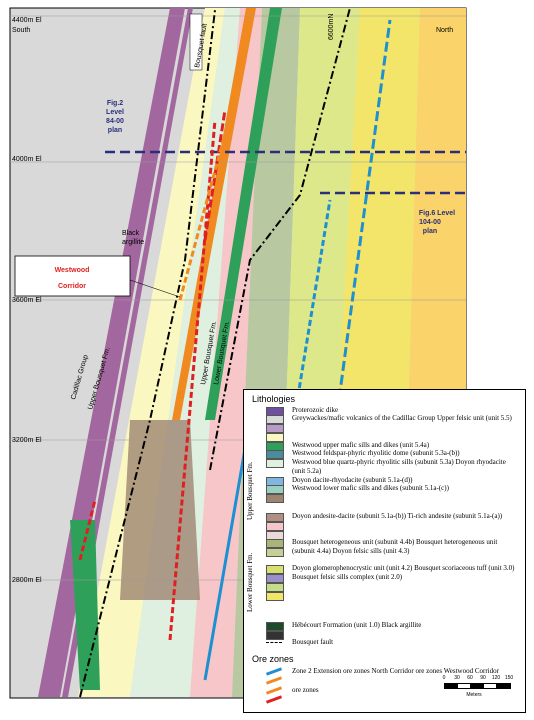  What do you see at coordinates (115, 103) in the screenshot?
I see `plan-label: Fig.2` at bounding box center [115, 103].